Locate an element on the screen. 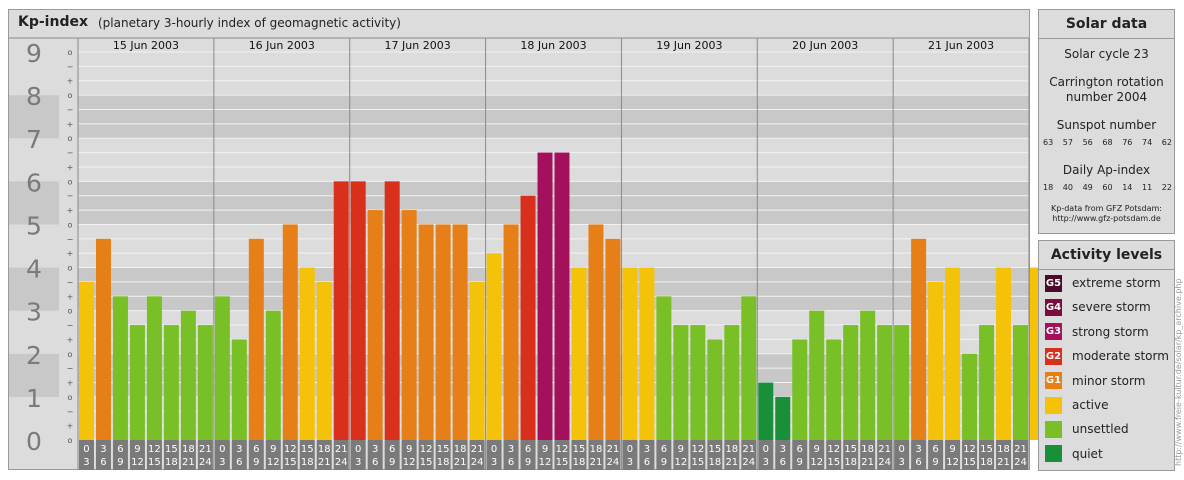  carrington-line1: Carrington rotation is located at coordinates (1106, 82).